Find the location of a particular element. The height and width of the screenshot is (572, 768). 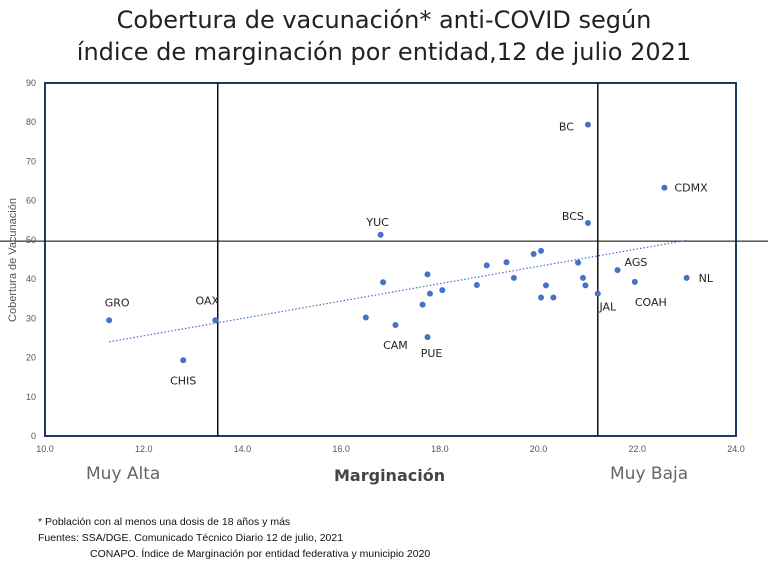

x-tick-label-22.0: 22.0 is located at coordinates (638, 449).